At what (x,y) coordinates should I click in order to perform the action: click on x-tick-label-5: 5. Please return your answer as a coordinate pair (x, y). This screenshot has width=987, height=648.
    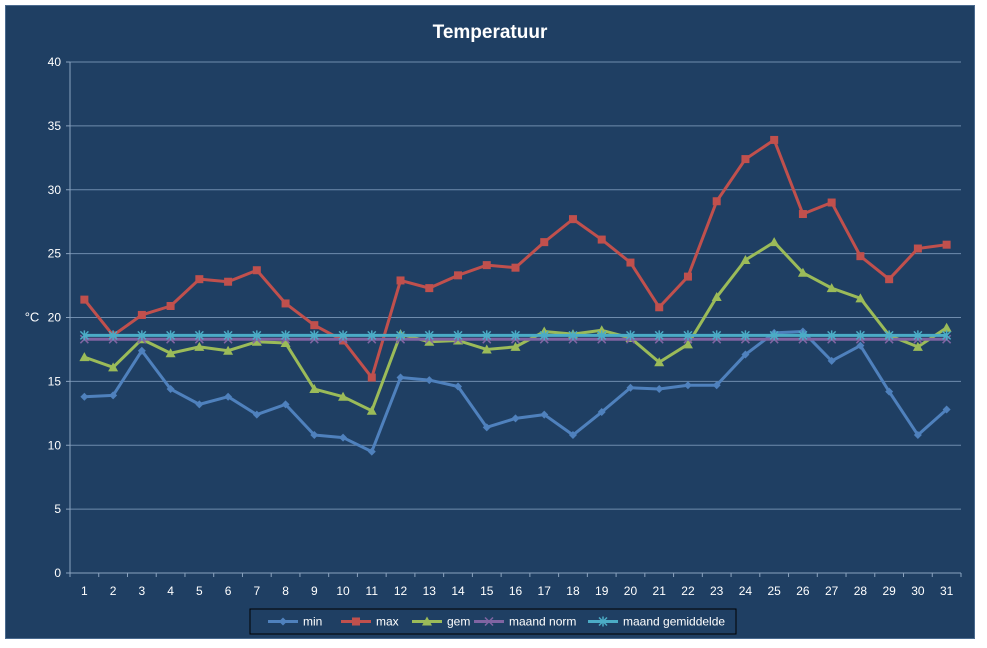
    Looking at the image, I should click on (199, 591).